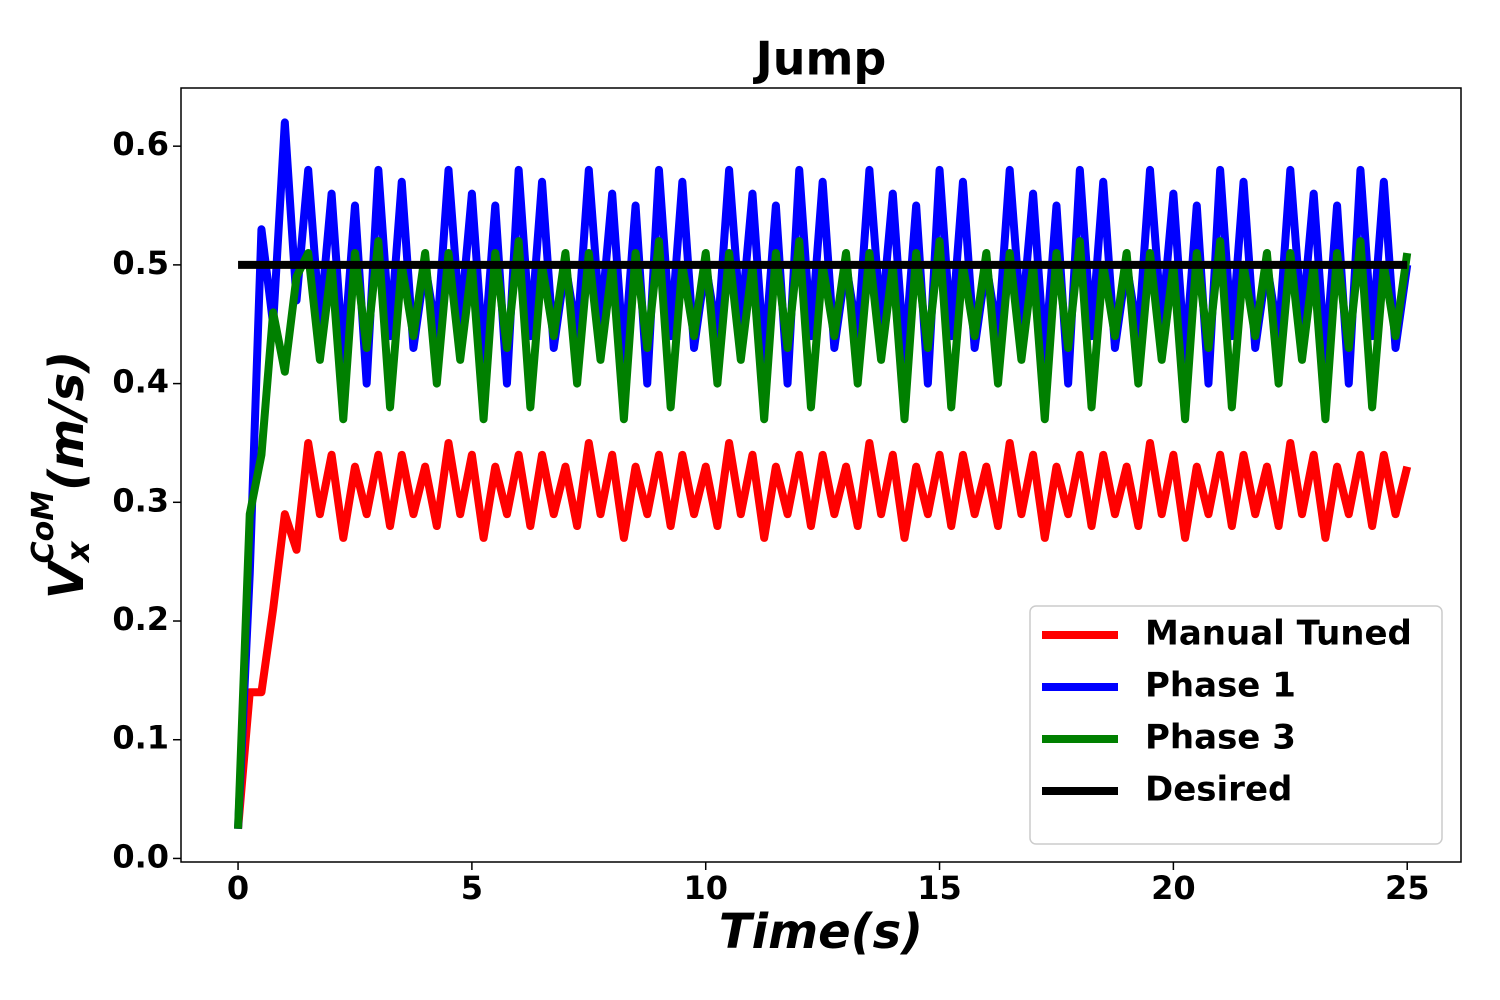 The image size is (1500, 1000). What do you see at coordinates (140, 144) in the screenshot?
I see `y-tick-label: 0.6` at bounding box center [140, 144].